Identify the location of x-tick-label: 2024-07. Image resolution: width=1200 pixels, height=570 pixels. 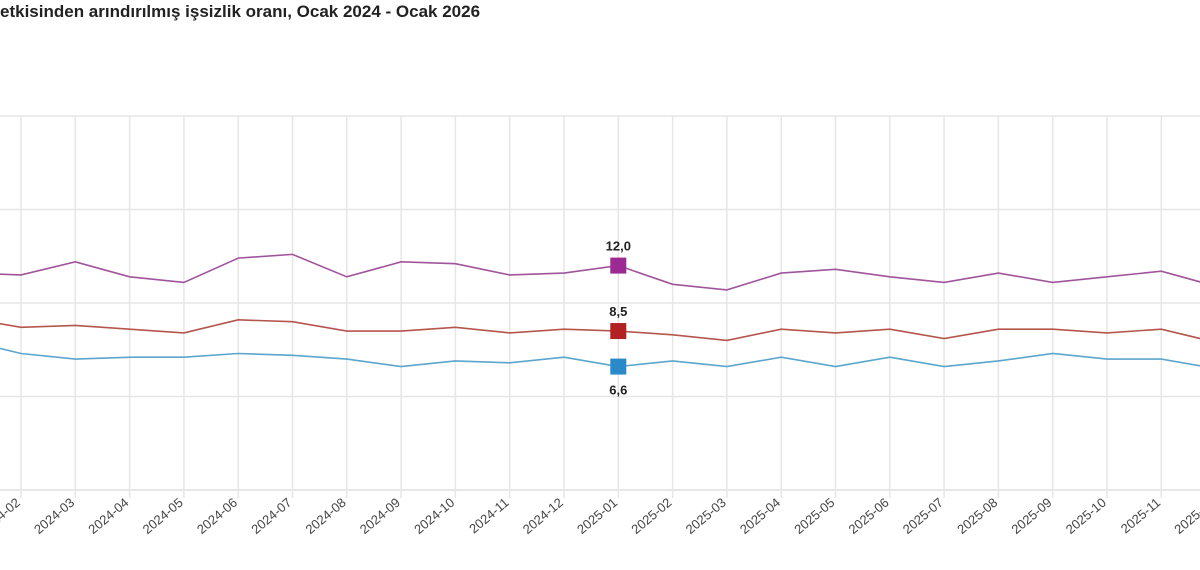
(271, 516).